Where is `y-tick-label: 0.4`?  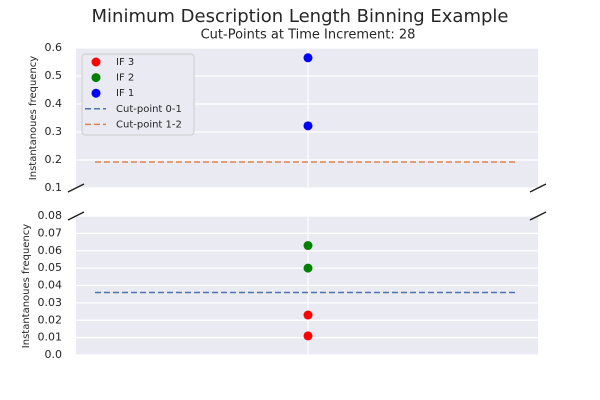
y-tick-label: 0.4 is located at coordinates (54, 103).